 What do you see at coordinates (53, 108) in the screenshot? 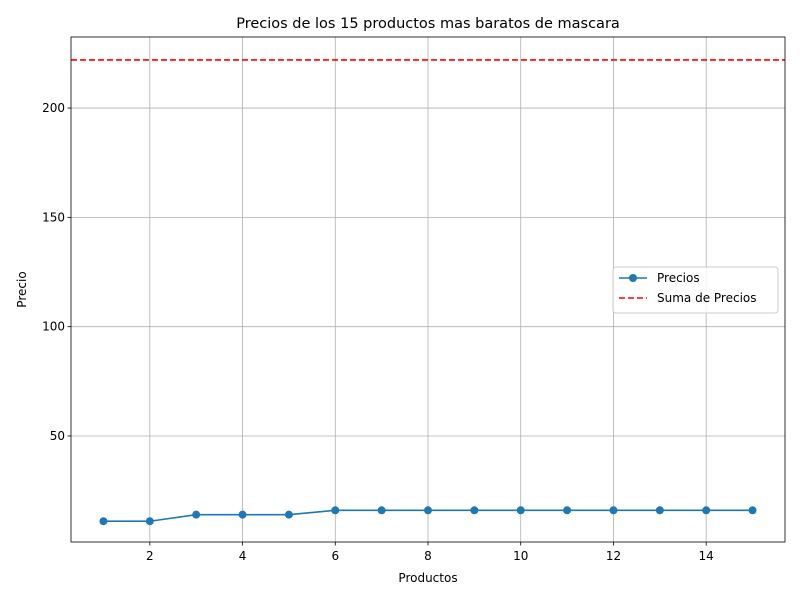
I see `y-tick-label: 200` at bounding box center [53, 108].